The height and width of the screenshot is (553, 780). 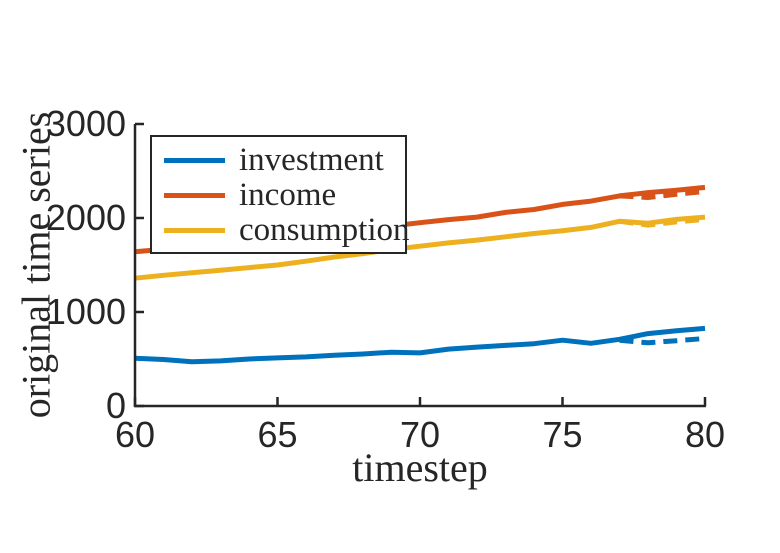 I want to click on x-tick-label: 80, so click(x=705, y=434).